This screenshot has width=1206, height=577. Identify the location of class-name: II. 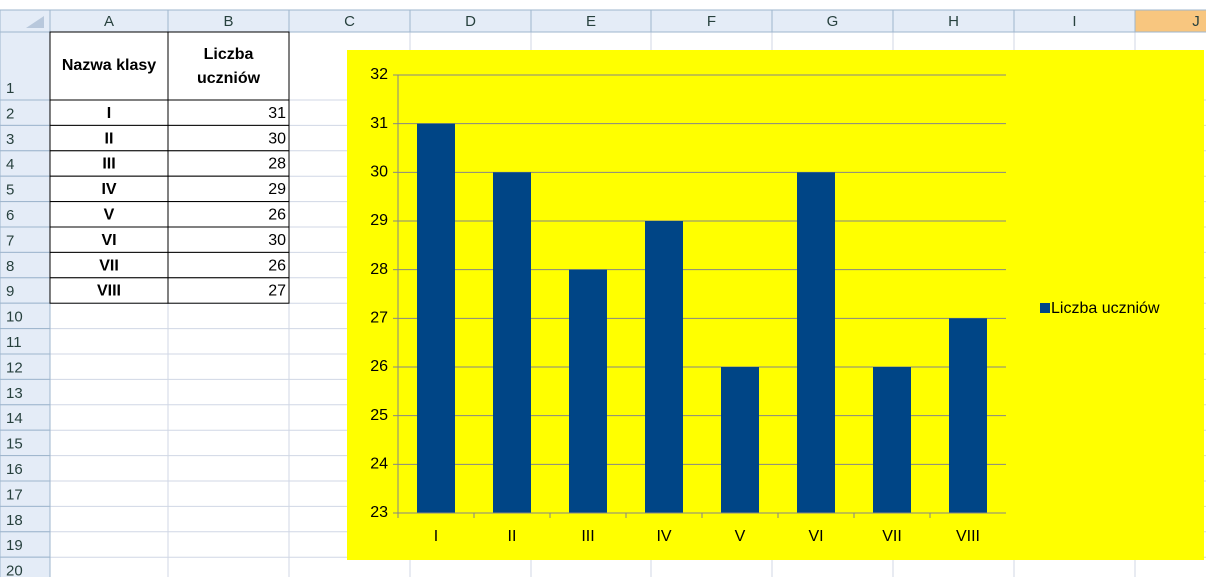
(109, 138).